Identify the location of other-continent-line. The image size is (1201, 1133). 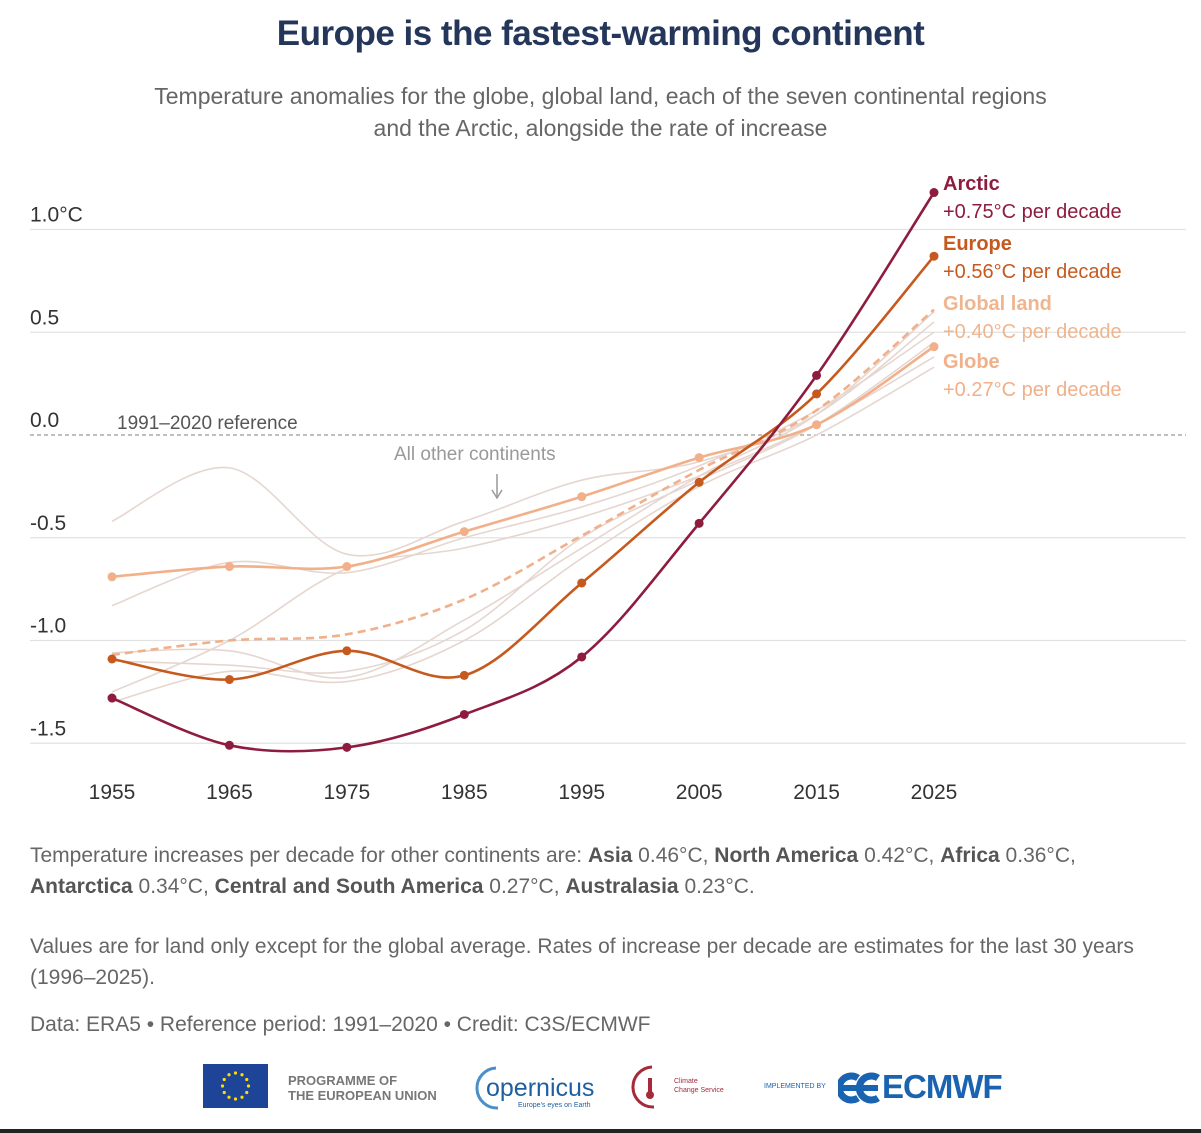
(523, 439).